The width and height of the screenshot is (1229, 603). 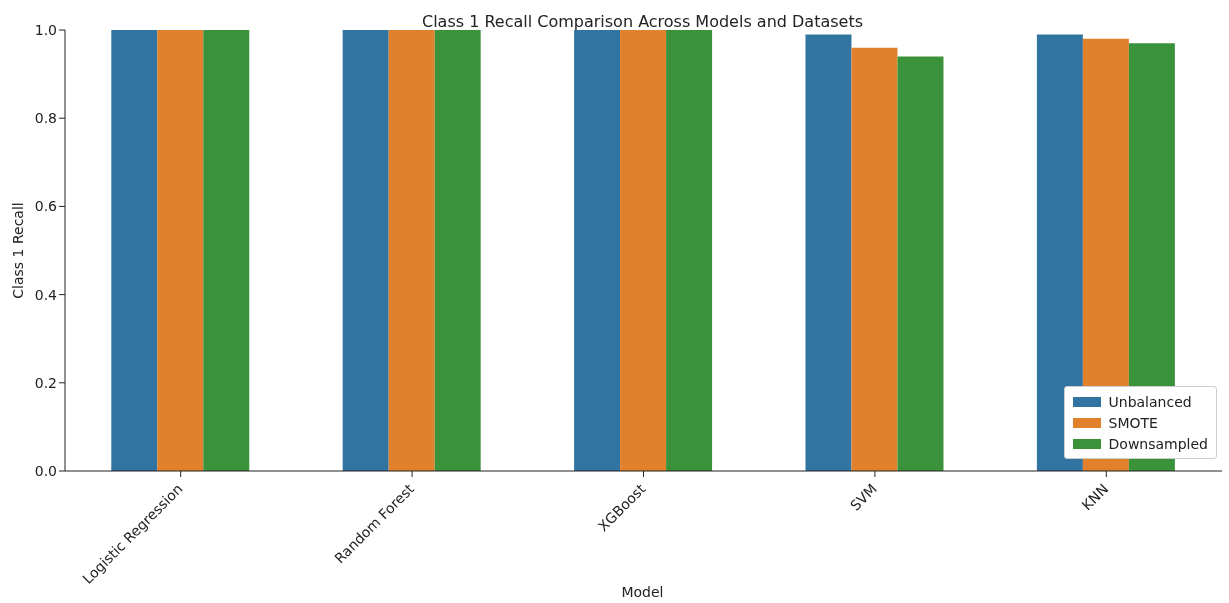 What do you see at coordinates (45, 118) in the screenshot?
I see `y-tick-label: 0.8` at bounding box center [45, 118].